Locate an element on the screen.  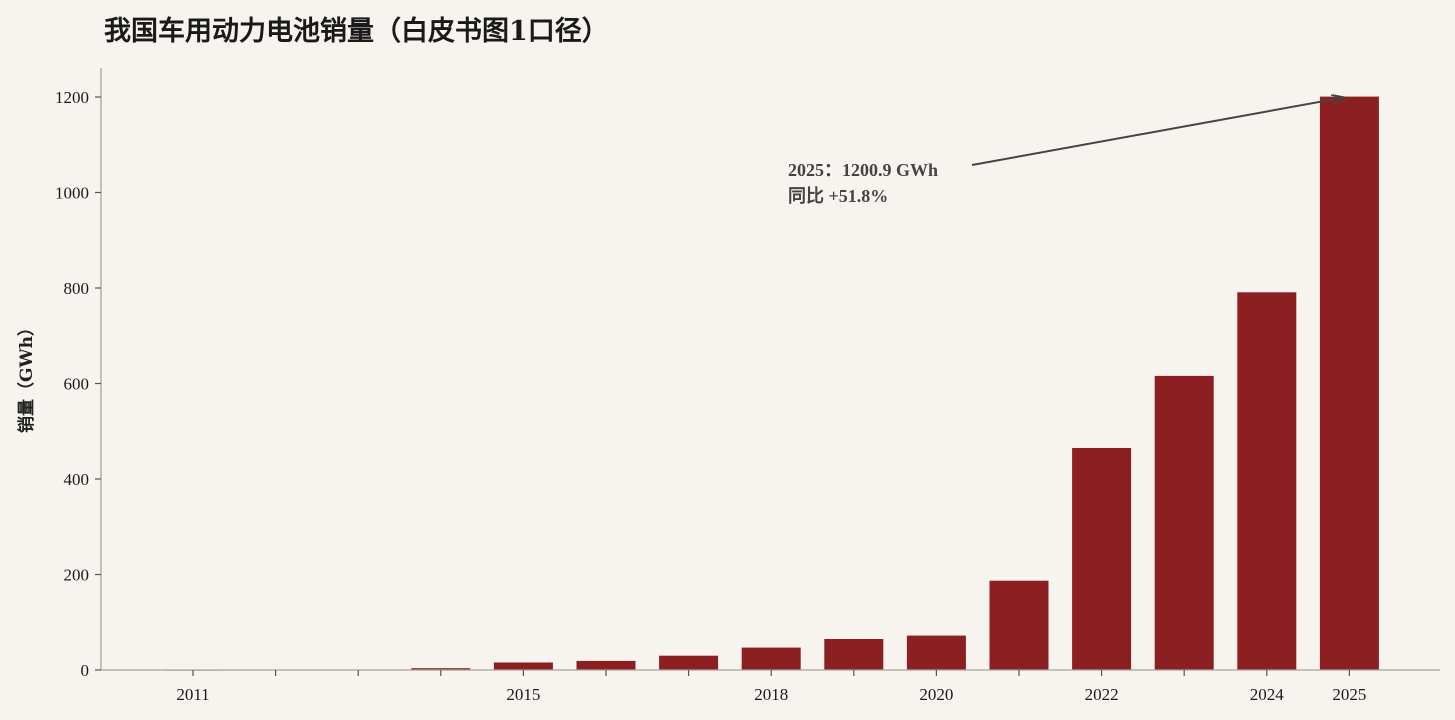
x-tick-label: 2025 is located at coordinates (1349, 694).